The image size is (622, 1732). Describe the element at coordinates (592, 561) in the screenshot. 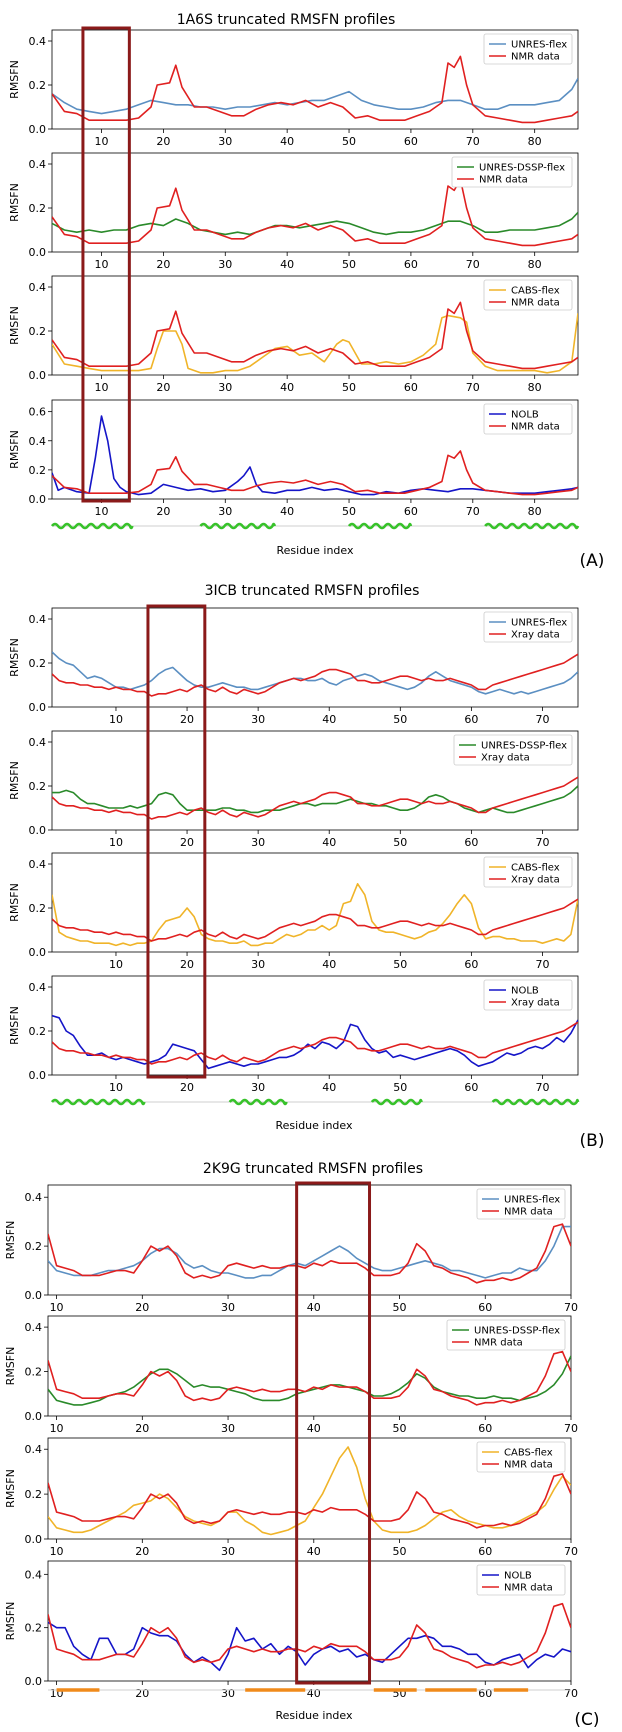

I see `panel-label: (A)` at that location.